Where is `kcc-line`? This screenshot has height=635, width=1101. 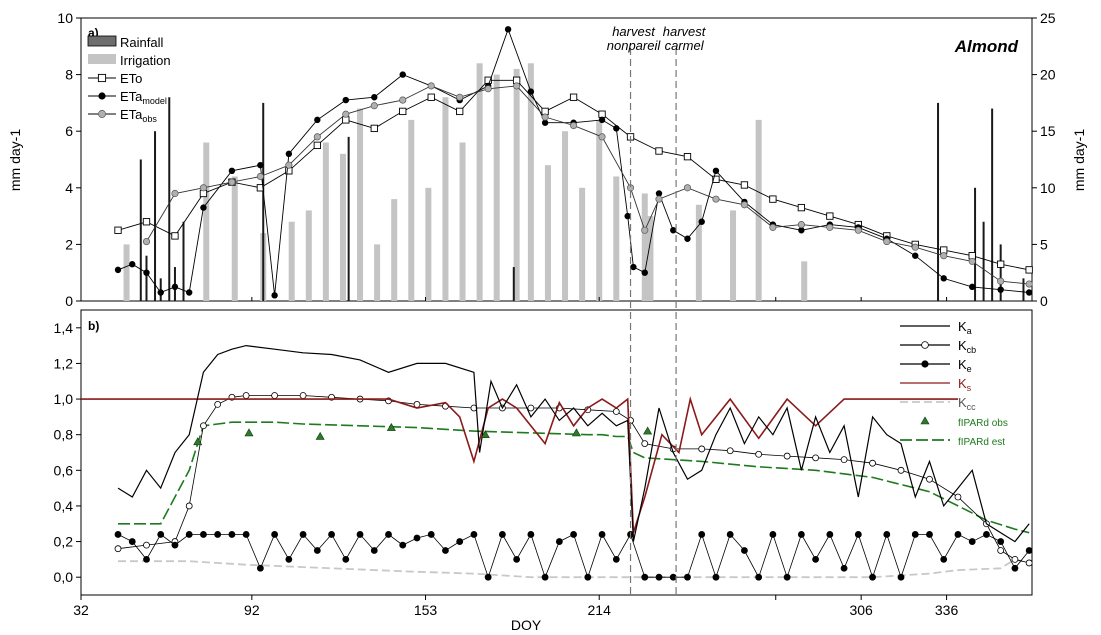
kcc-line is located at coordinates (574, 568).